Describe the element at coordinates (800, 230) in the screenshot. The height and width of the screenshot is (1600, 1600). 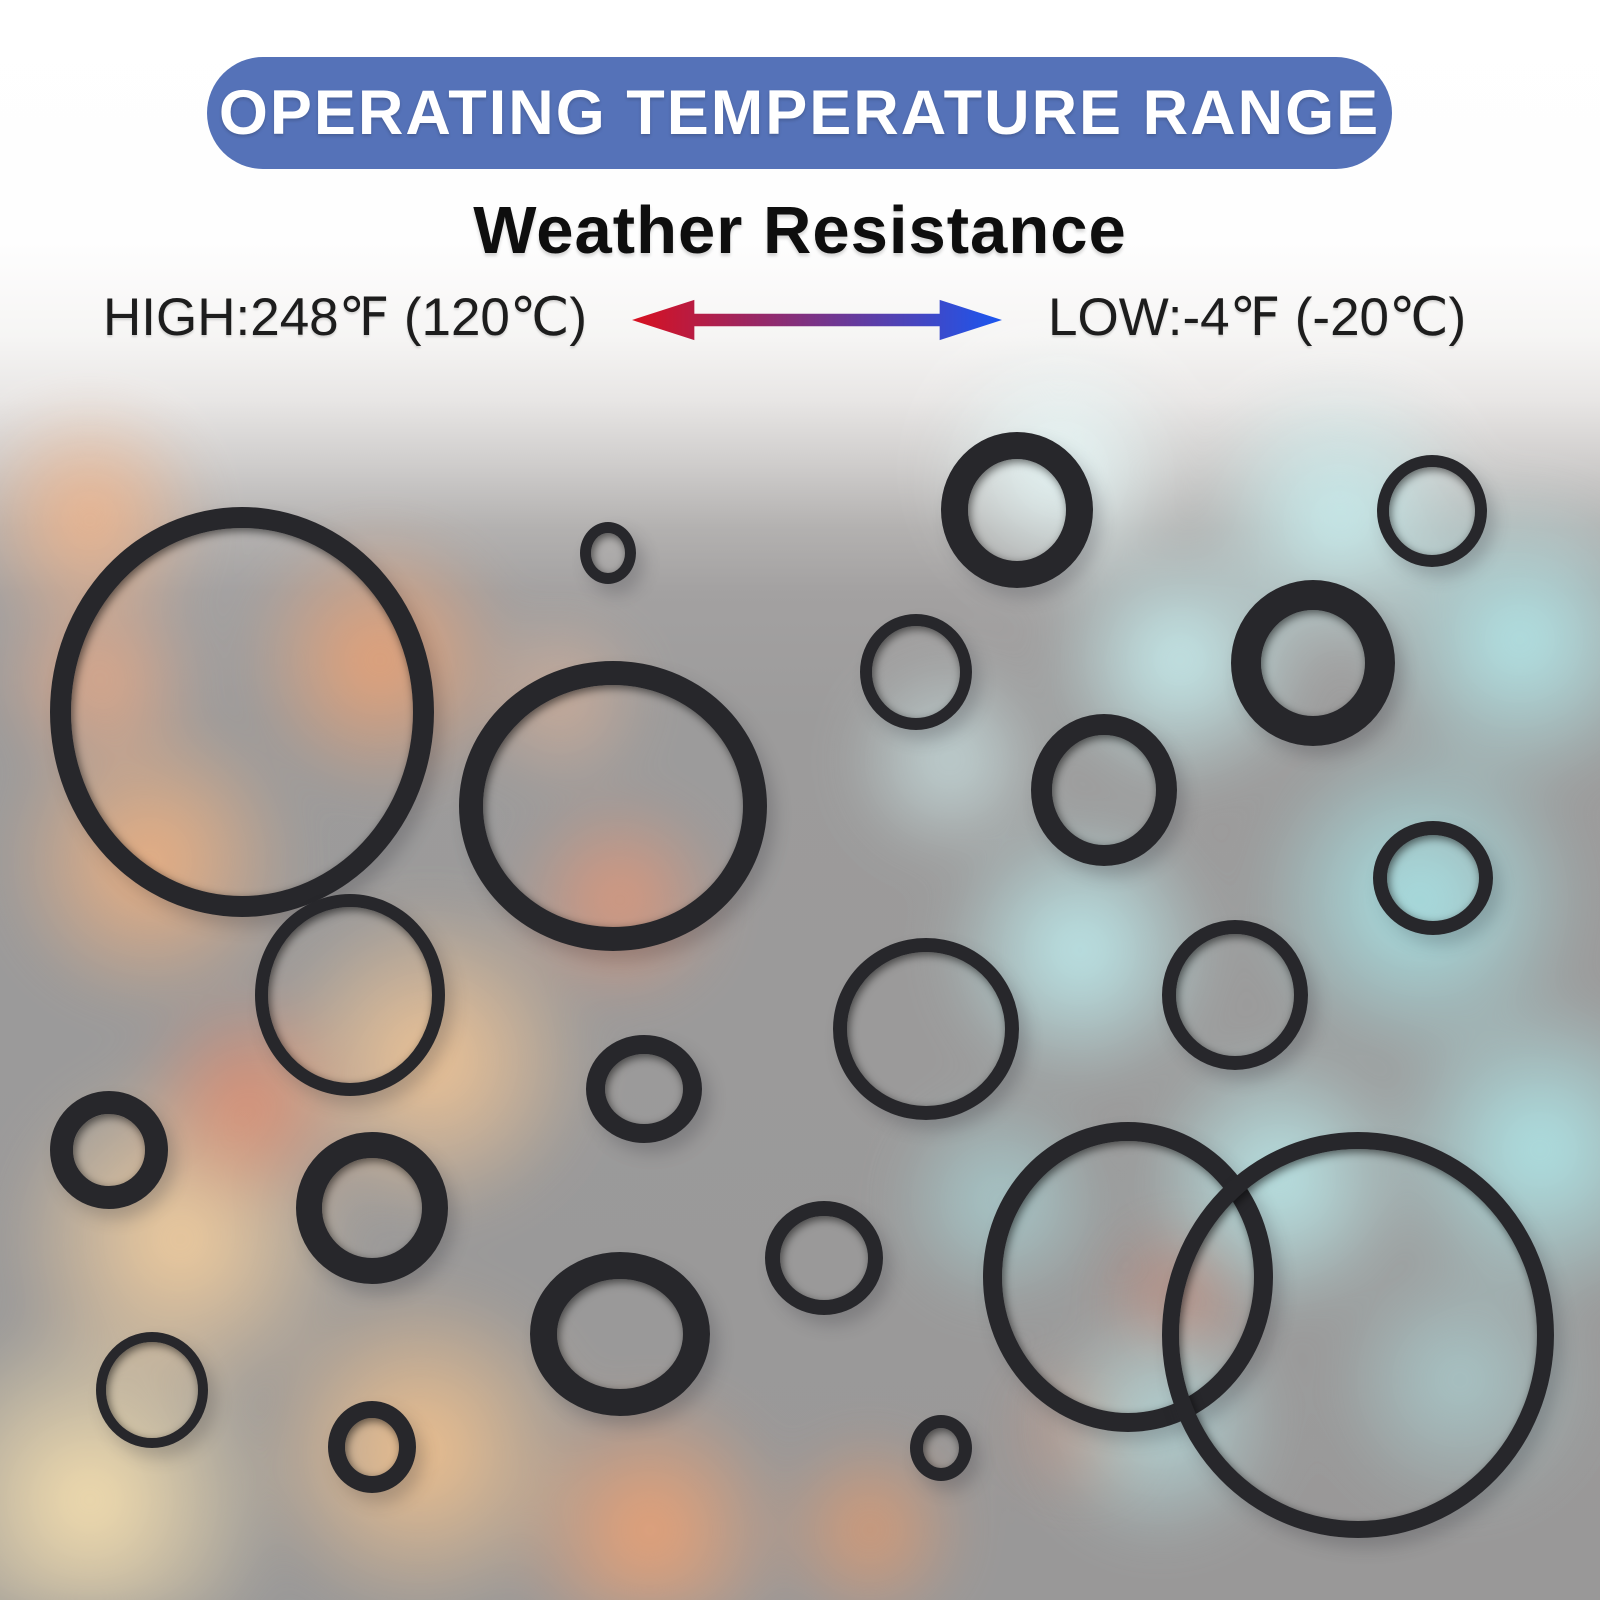
I see `subtitle: Weather Resistance` at that location.